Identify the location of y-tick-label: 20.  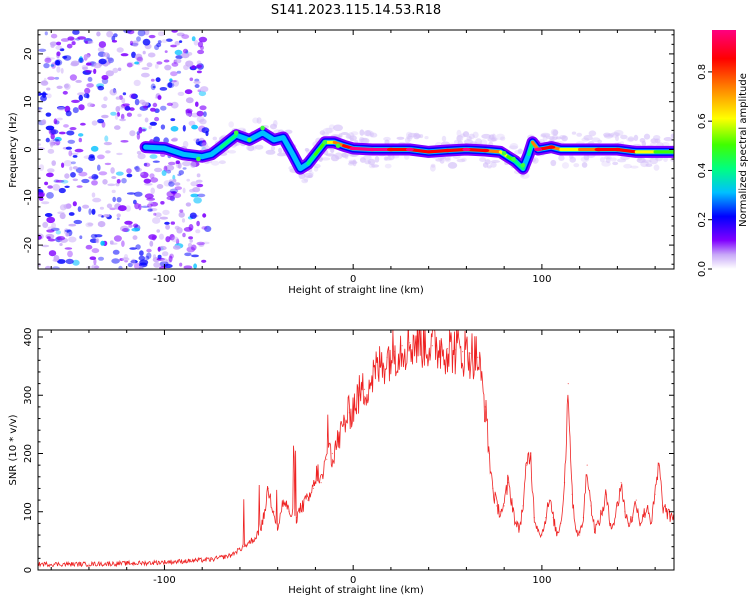
(28, 54).